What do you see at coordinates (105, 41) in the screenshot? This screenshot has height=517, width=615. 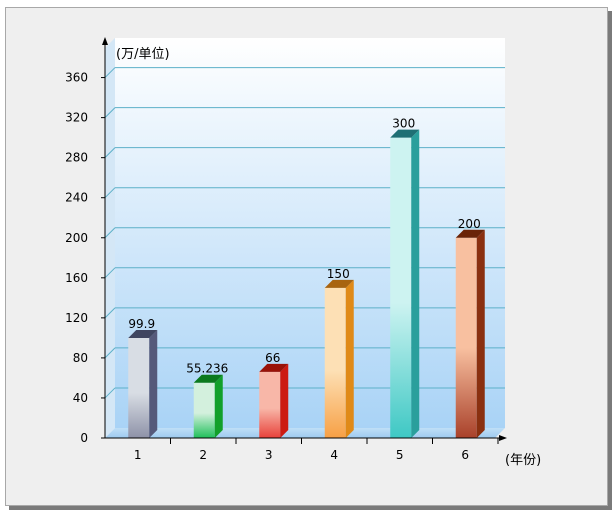 I see `y-axis-arrow` at bounding box center [105, 41].